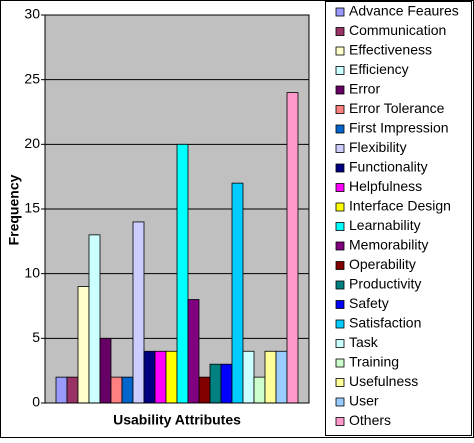 Image resolution: width=474 pixels, height=443 pixels. What do you see at coordinates (379, 69) in the screenshot?
I see `legend-label: Efficiency` at bounding box center [379, 69].